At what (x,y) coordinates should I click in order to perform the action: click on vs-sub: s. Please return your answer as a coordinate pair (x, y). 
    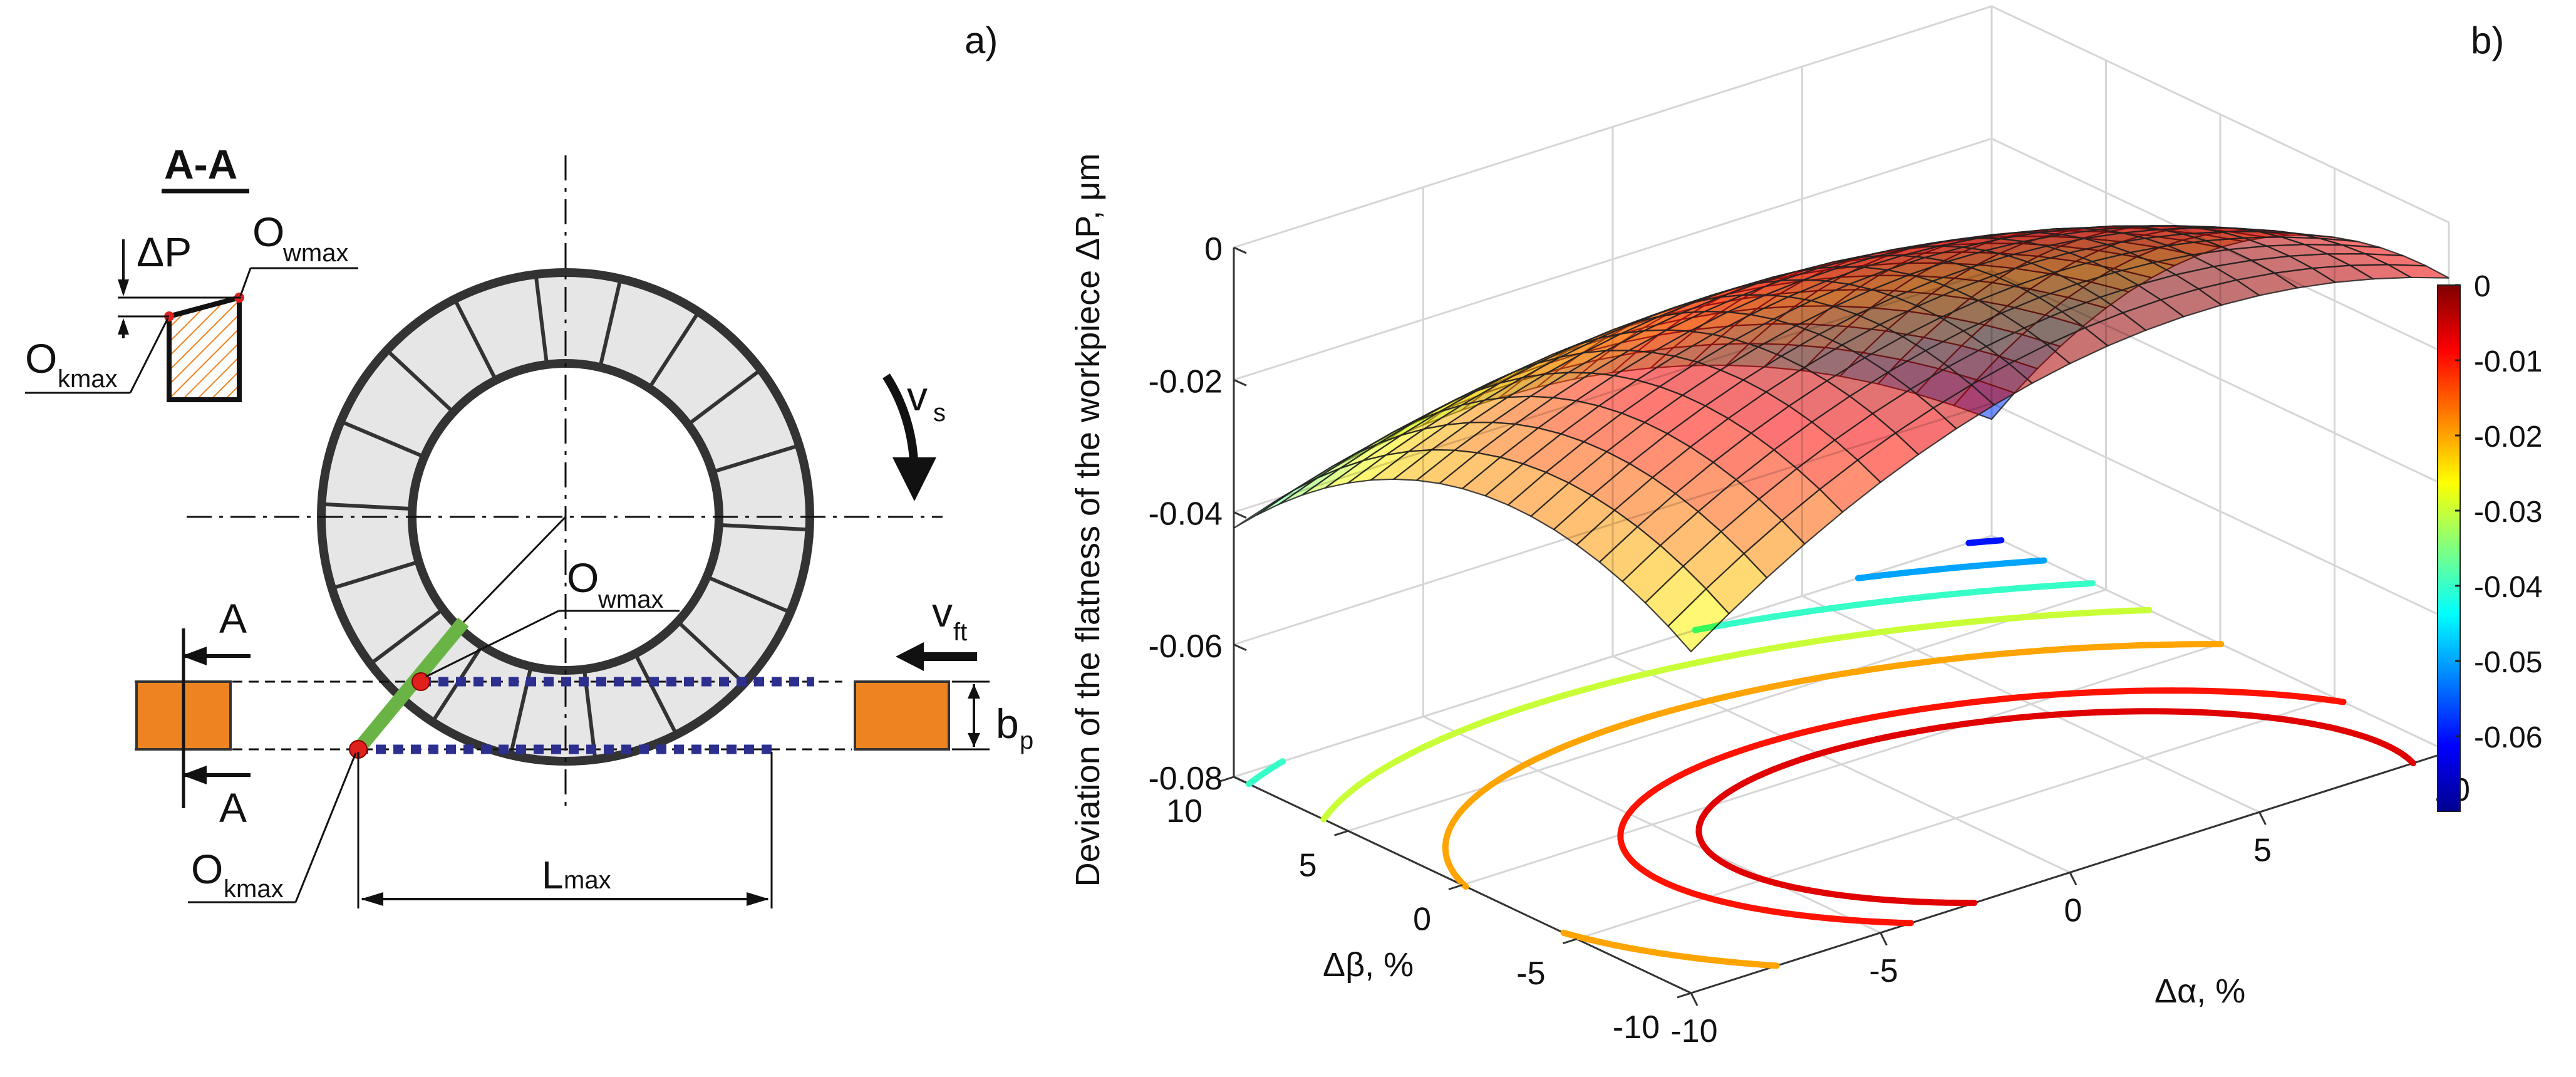
    Looking at the image, I should click on (939, 413).